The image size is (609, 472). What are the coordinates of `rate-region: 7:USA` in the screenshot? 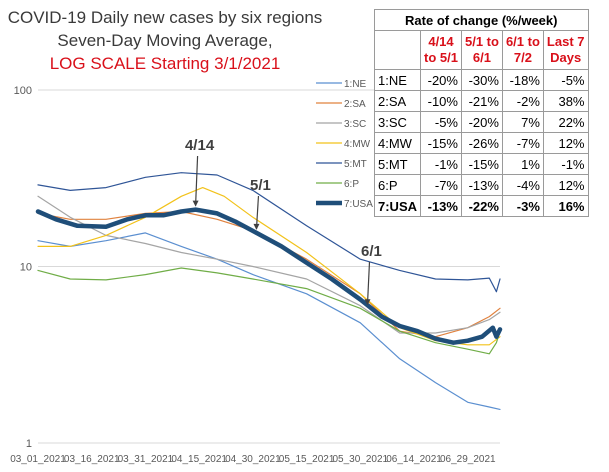 It's located at (397, 206).